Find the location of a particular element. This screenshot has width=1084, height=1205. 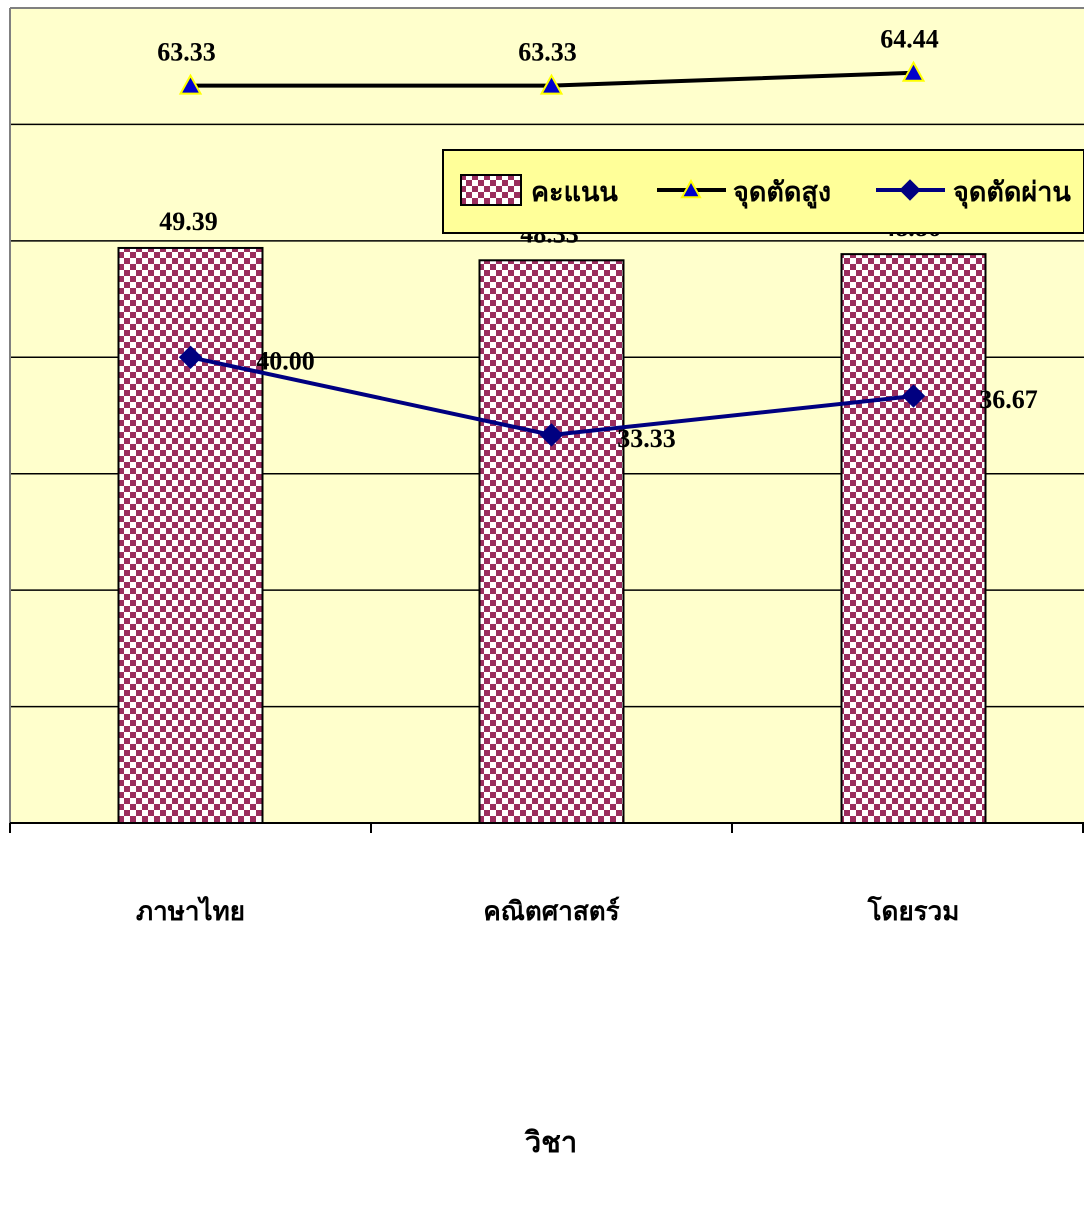

legend-label-pass: จุดตัดผ่าน is located at coordinates (1012, 193).